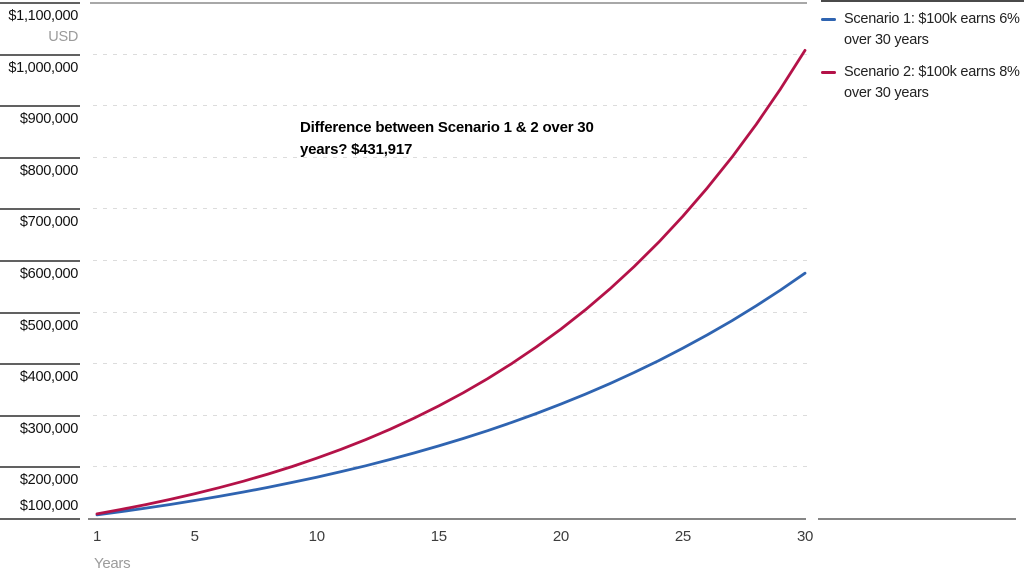 This screenshot has height=576, width=1024. What do you see at coordinates (48, 506) in the screenshot?
I see `y-tick-label: $100,000` at bounding box center [48, 506].